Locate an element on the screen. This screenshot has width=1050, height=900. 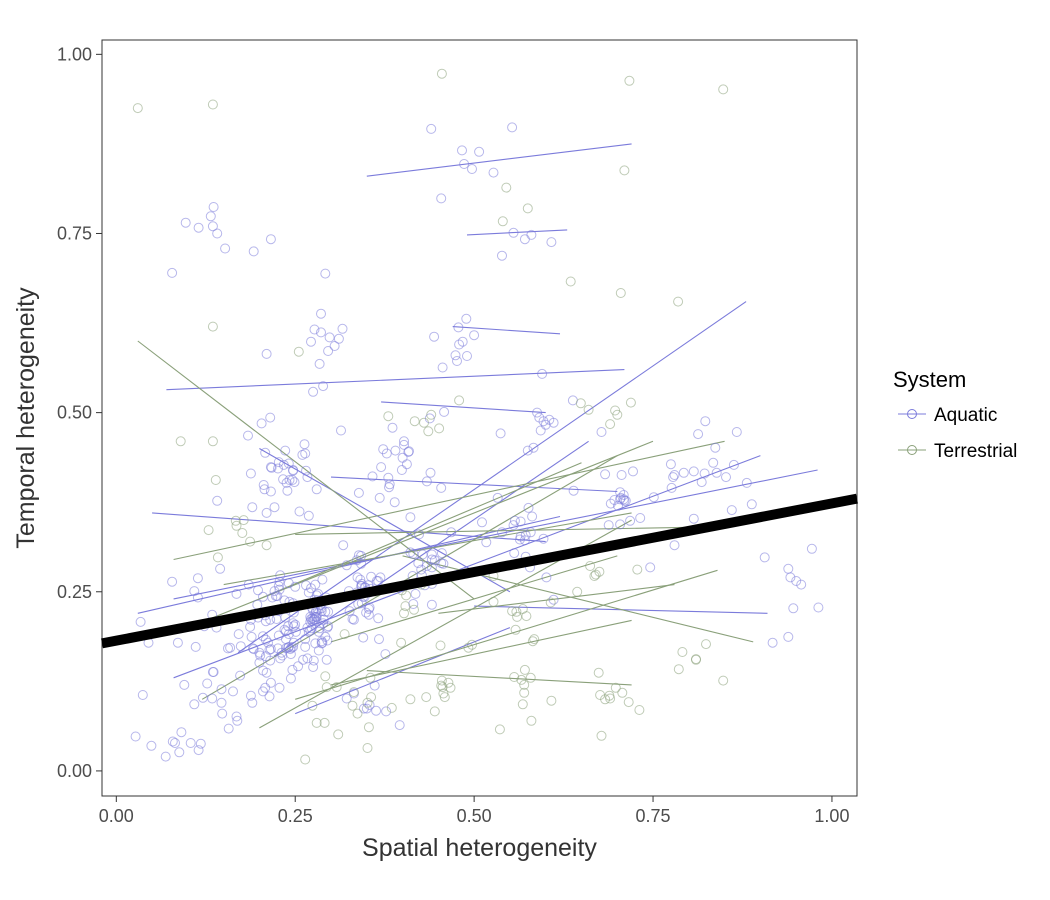
legend-title: System is located at coordinates (929, 379).